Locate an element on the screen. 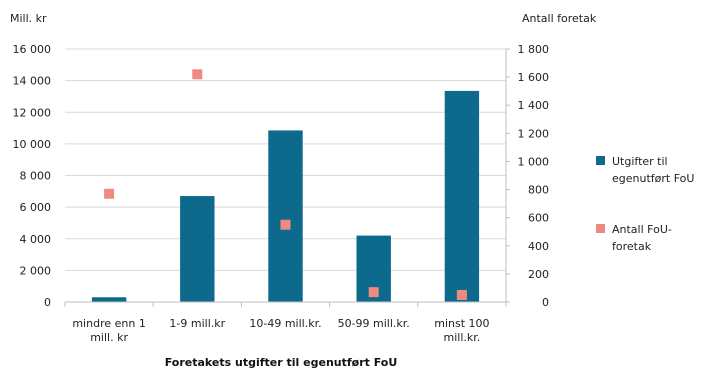  right-axis-title: Antall foretak is located at coordinates (559, 18).